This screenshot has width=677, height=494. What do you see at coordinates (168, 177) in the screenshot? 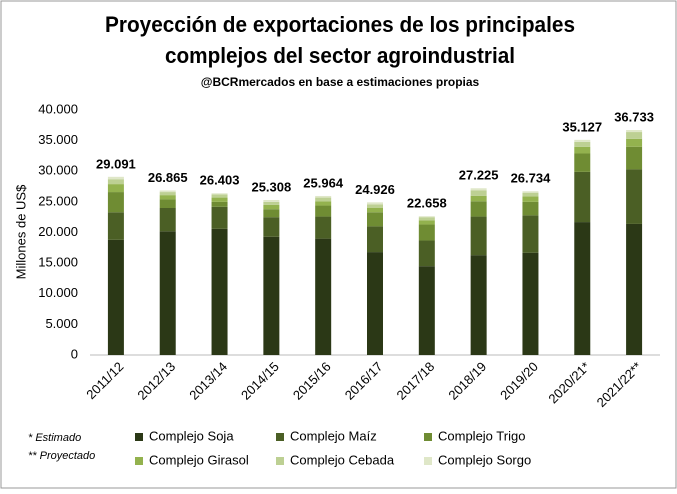
I see `total-label: 26.865` at bounding box center [168, 177].